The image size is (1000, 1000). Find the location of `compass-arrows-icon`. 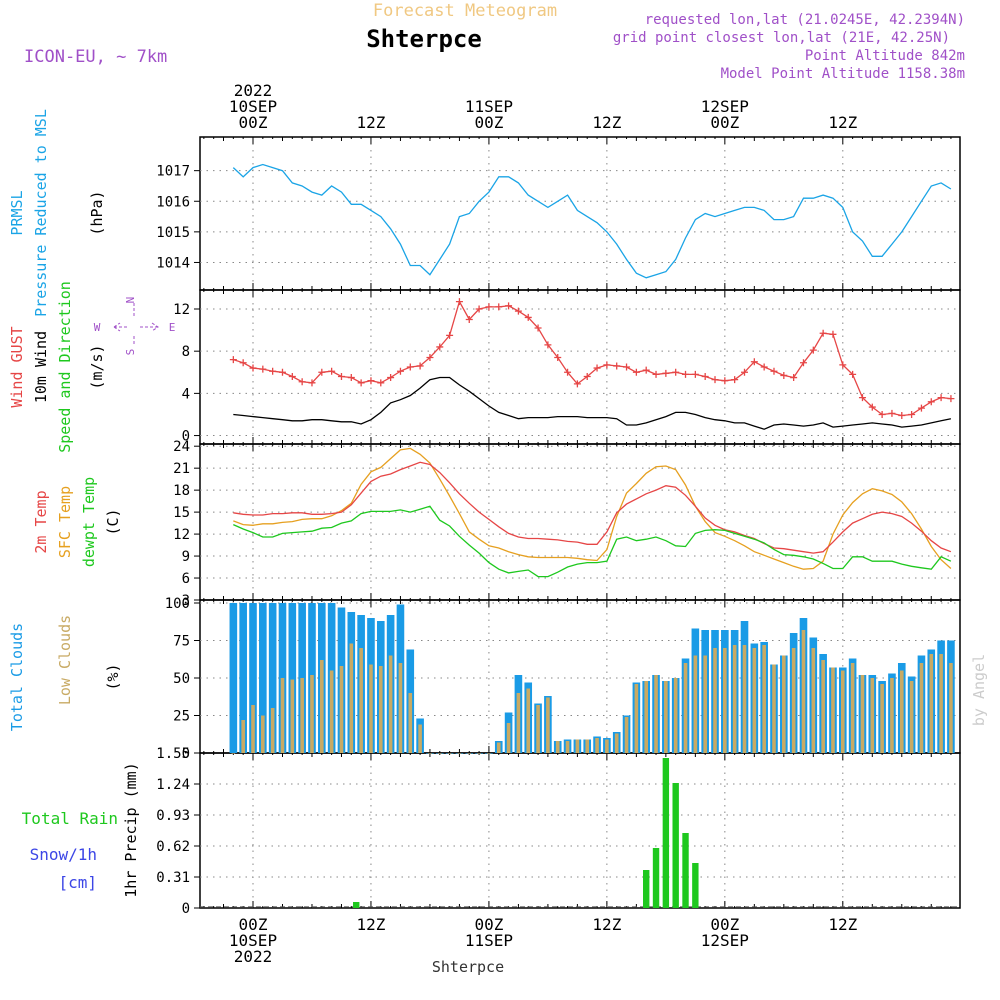

compass-arrows-icon is located at coordinates (136, 324).